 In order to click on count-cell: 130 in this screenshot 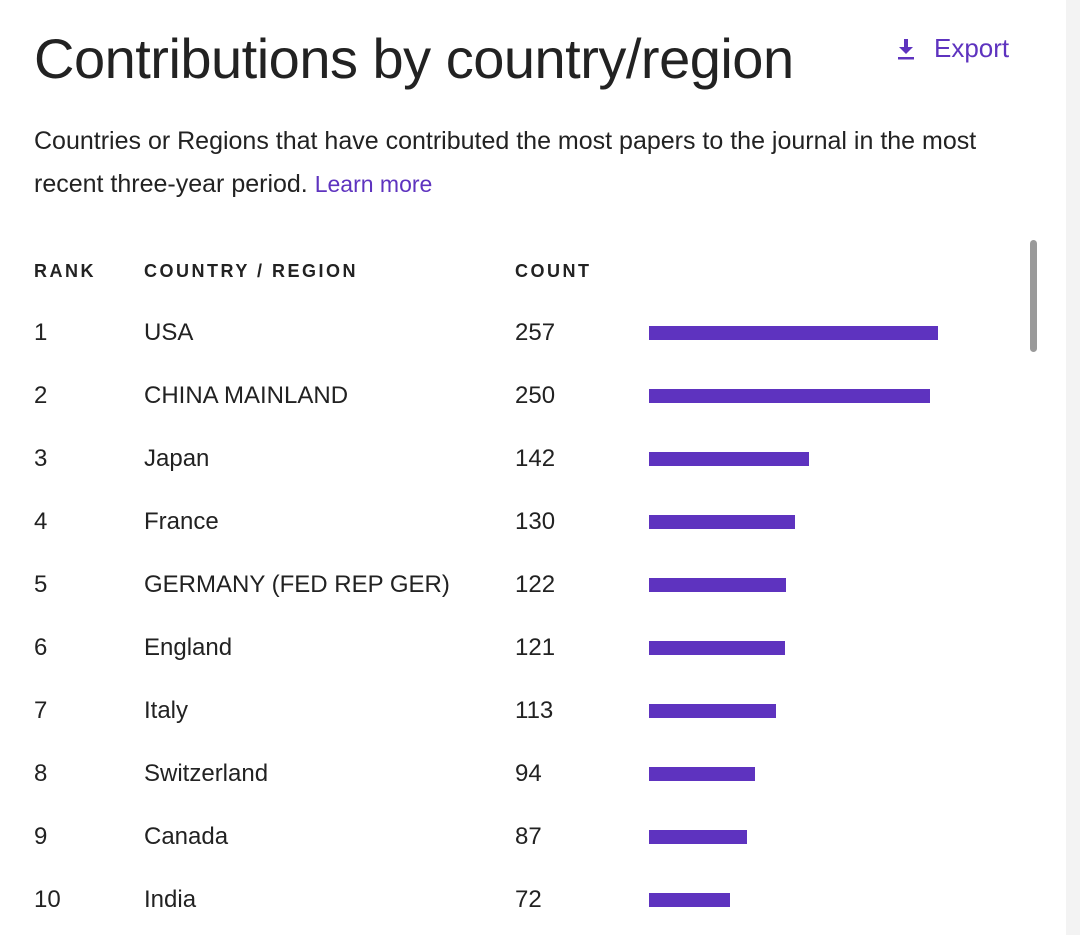, I will do `click(535, 521)`.